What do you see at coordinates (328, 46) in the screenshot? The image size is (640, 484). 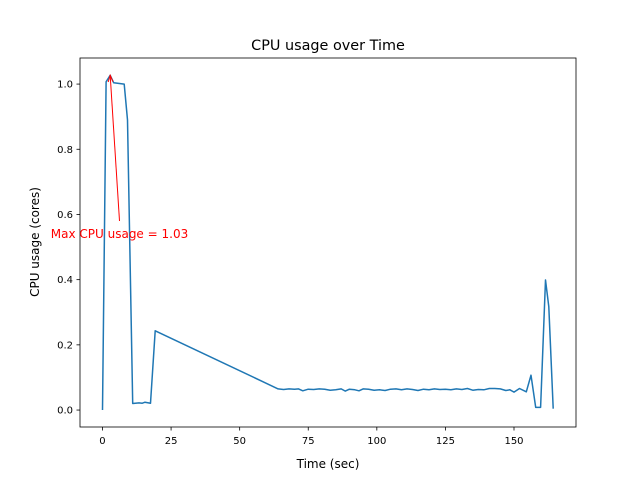 I see `chart-title: CPU usage over Time` at bounding box center [328, 46].